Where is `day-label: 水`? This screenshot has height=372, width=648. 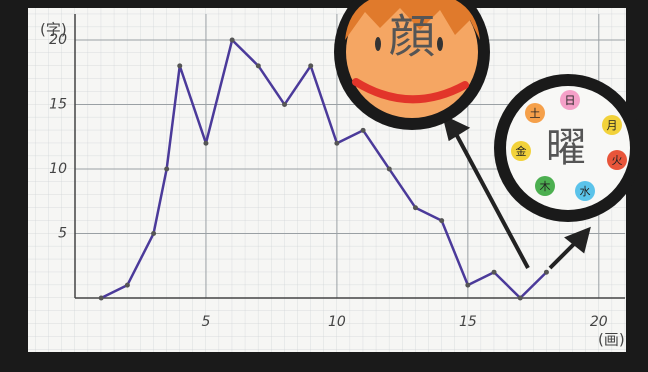
day-label: 水 is located at coordinates (585, 191).